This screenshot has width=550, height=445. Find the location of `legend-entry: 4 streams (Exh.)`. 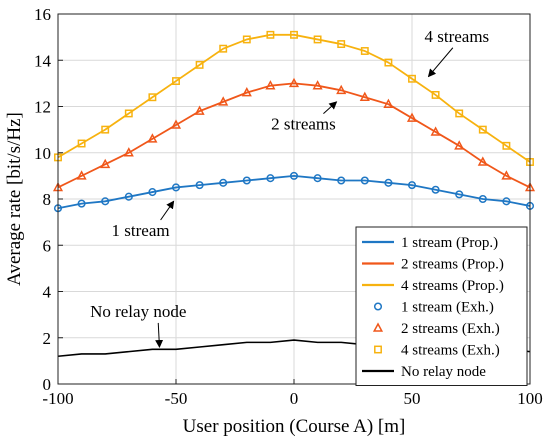

legend-entry: 4 streams (Exh.) is located at coordinates (450, 351).